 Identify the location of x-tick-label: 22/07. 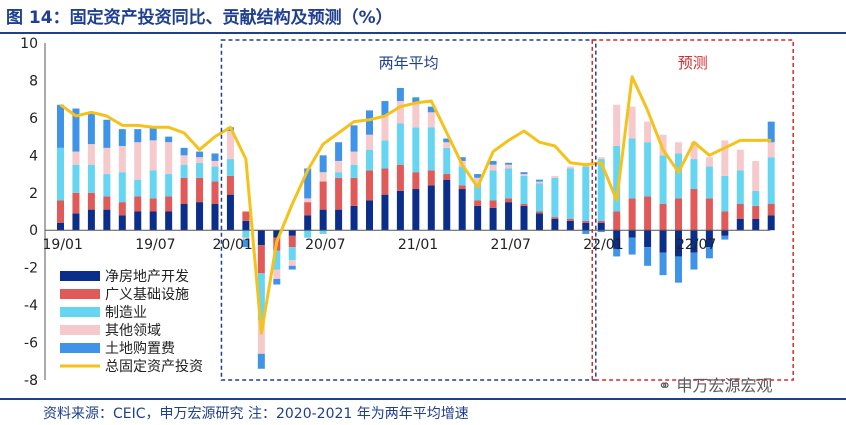
(696, 245).